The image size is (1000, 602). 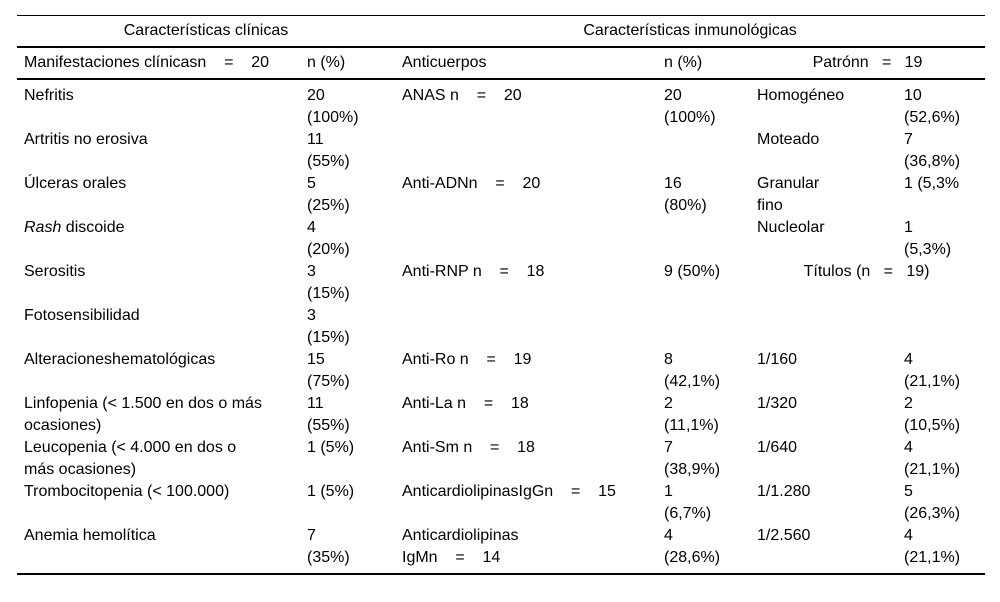 What do you see at coordinates (462, 95) in the screenshot?
I see `cell-anticuerpo: ANAS n = 20` at bounding box center [462, 95].